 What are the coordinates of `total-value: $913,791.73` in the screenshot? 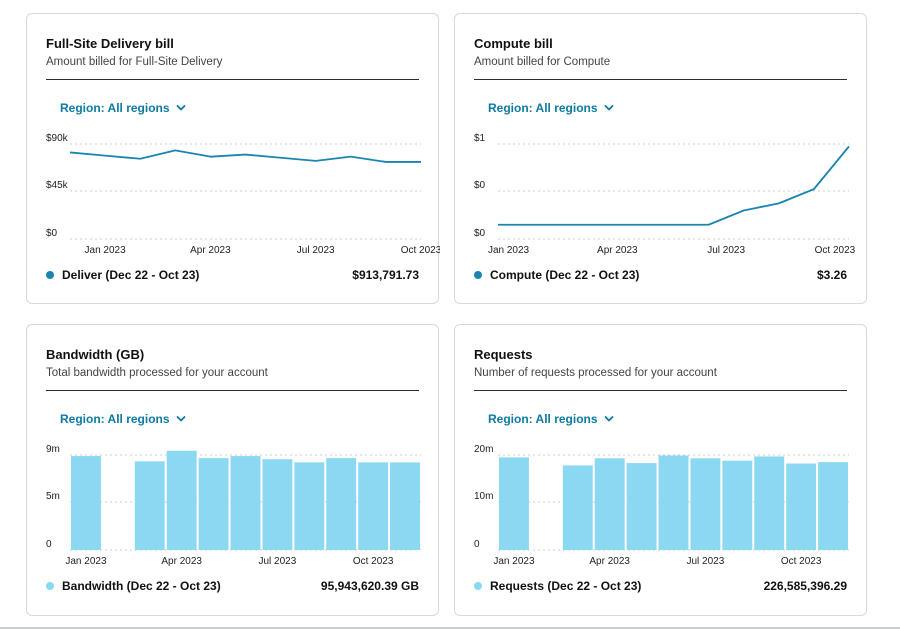 It's located at (385, 275).